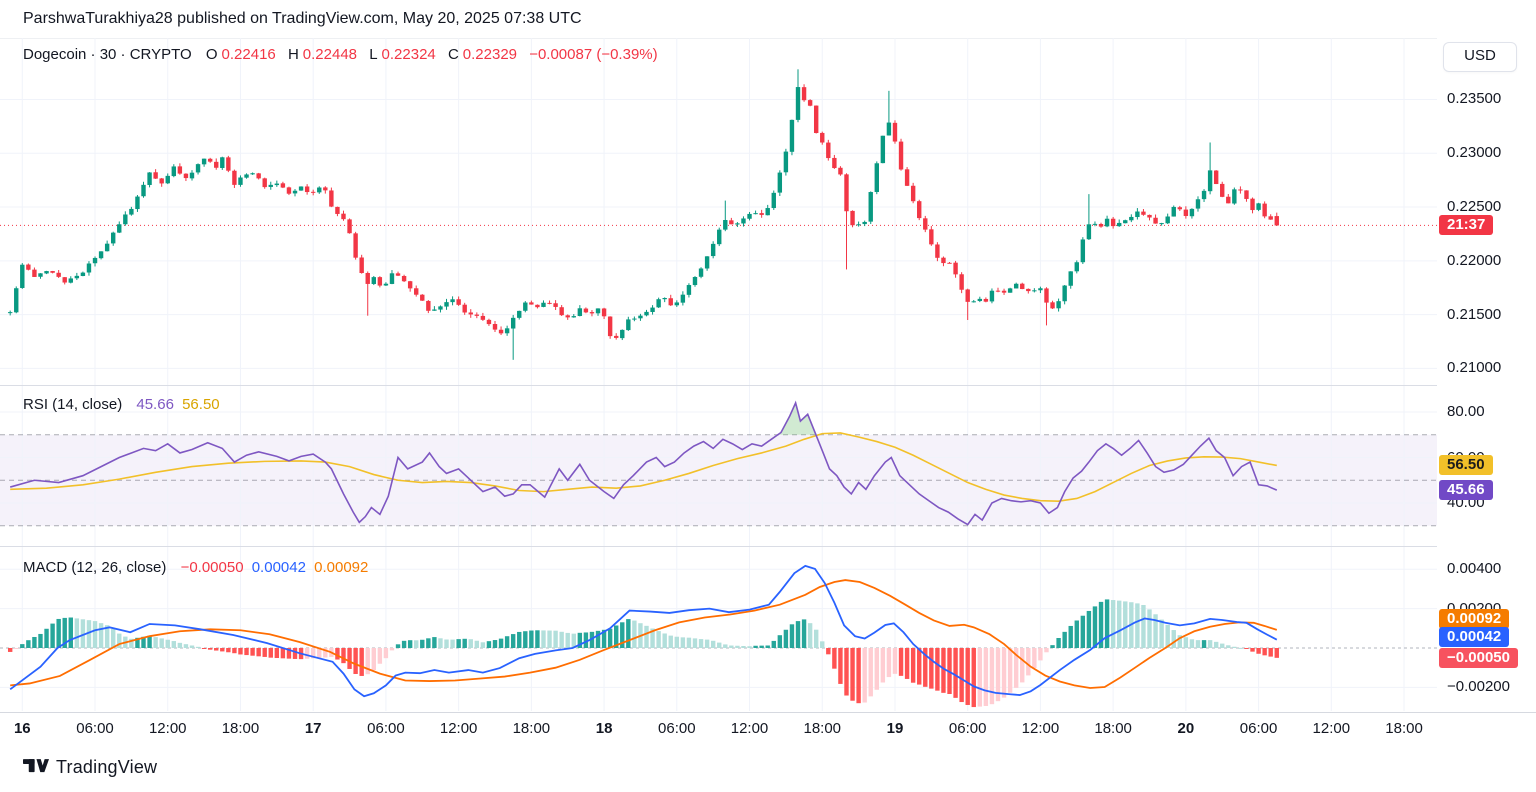 This screenshot has height=792, width=1536. I want to click on footer: TradingView, so click(768, 768).